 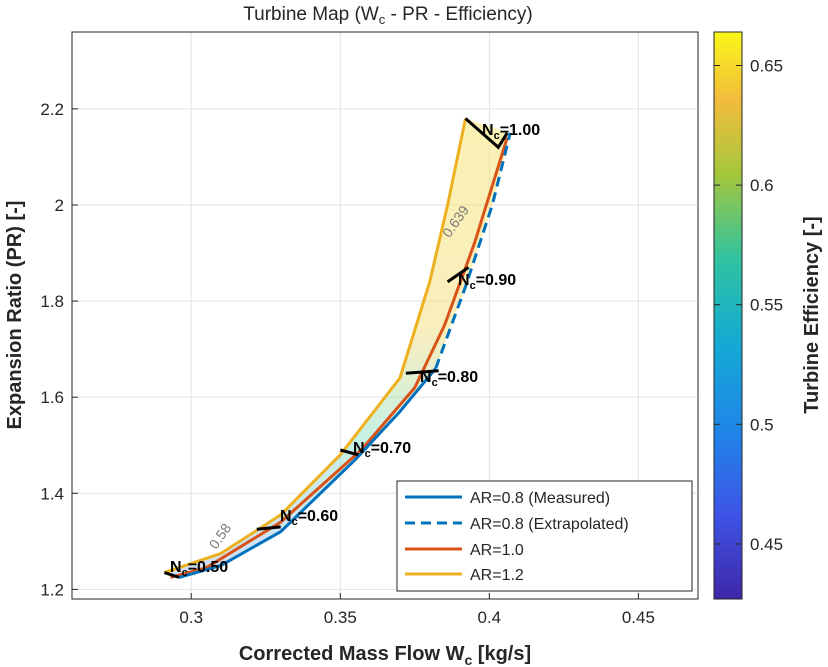 What do you see at coordinates (387, 15) in the screenshot?
I see `chart-title: Turbine Map (Wc - PR - Efficiency)` at bounding box center [387, 15].